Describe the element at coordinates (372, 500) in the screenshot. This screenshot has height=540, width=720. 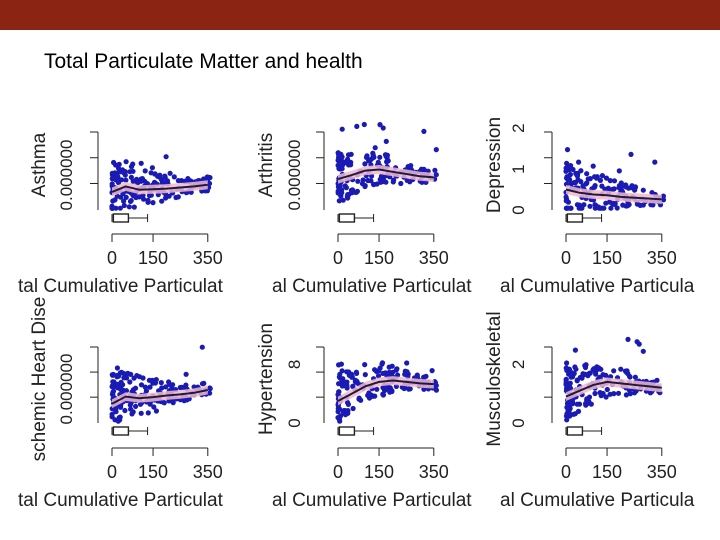
I see `x-axis-title: al Cumulative Particulat` at that location.